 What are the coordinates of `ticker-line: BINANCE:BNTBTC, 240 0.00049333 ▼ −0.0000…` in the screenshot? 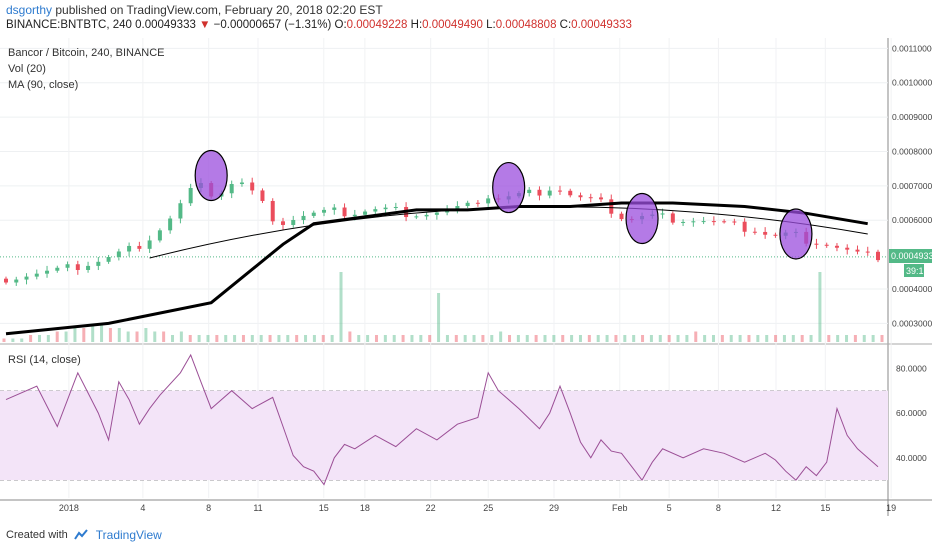 It's located at (319, 25).